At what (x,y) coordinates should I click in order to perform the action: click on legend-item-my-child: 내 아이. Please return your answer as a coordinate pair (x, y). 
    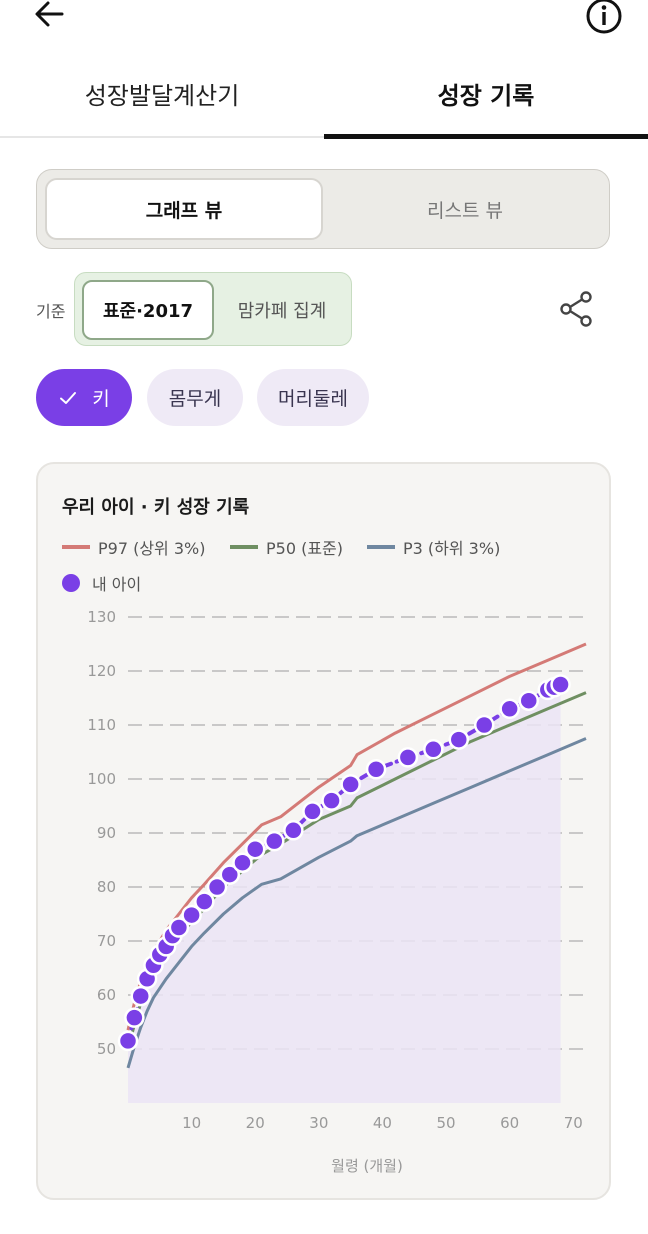
    Looking at the image, I should click on (101, 583).